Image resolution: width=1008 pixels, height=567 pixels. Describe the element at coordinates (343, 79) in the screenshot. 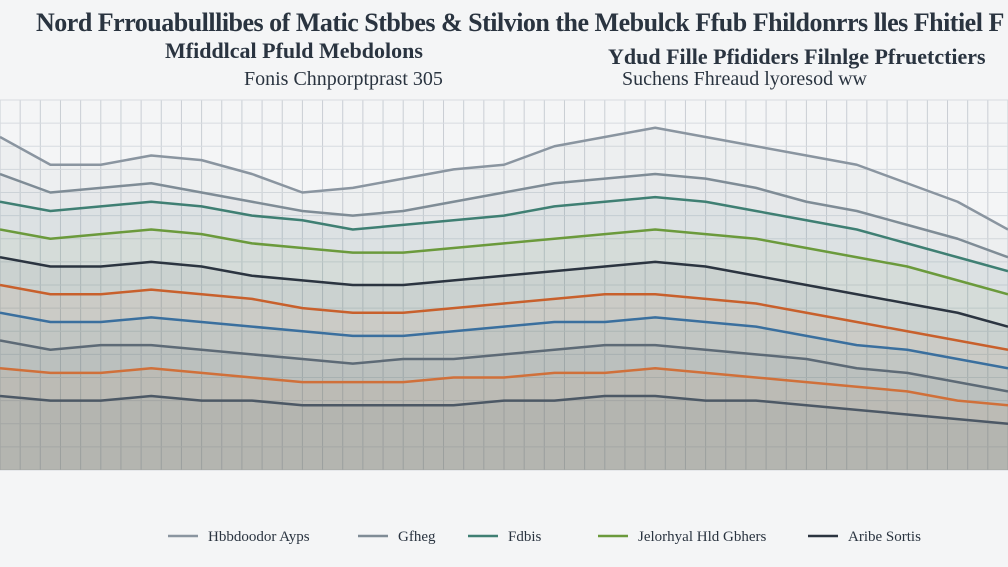

I see `chart-caption-left: Fonis Chnporptprast 305` at that location.